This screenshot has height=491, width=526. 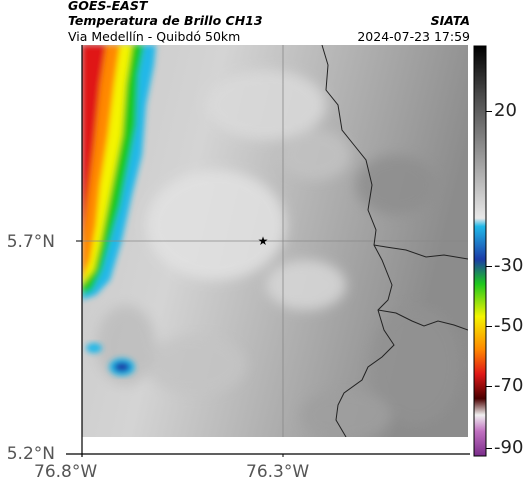 I want to click on border-line, so click(x=358, y=241).